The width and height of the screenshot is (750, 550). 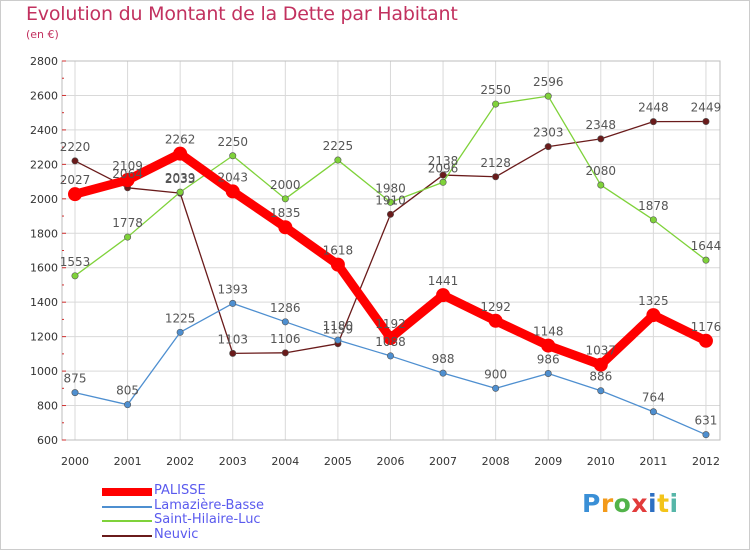 What do you see at coordinates (285, 213) in the screenshot?
I see `data-label: 1835` at bounding box center [285, 213].